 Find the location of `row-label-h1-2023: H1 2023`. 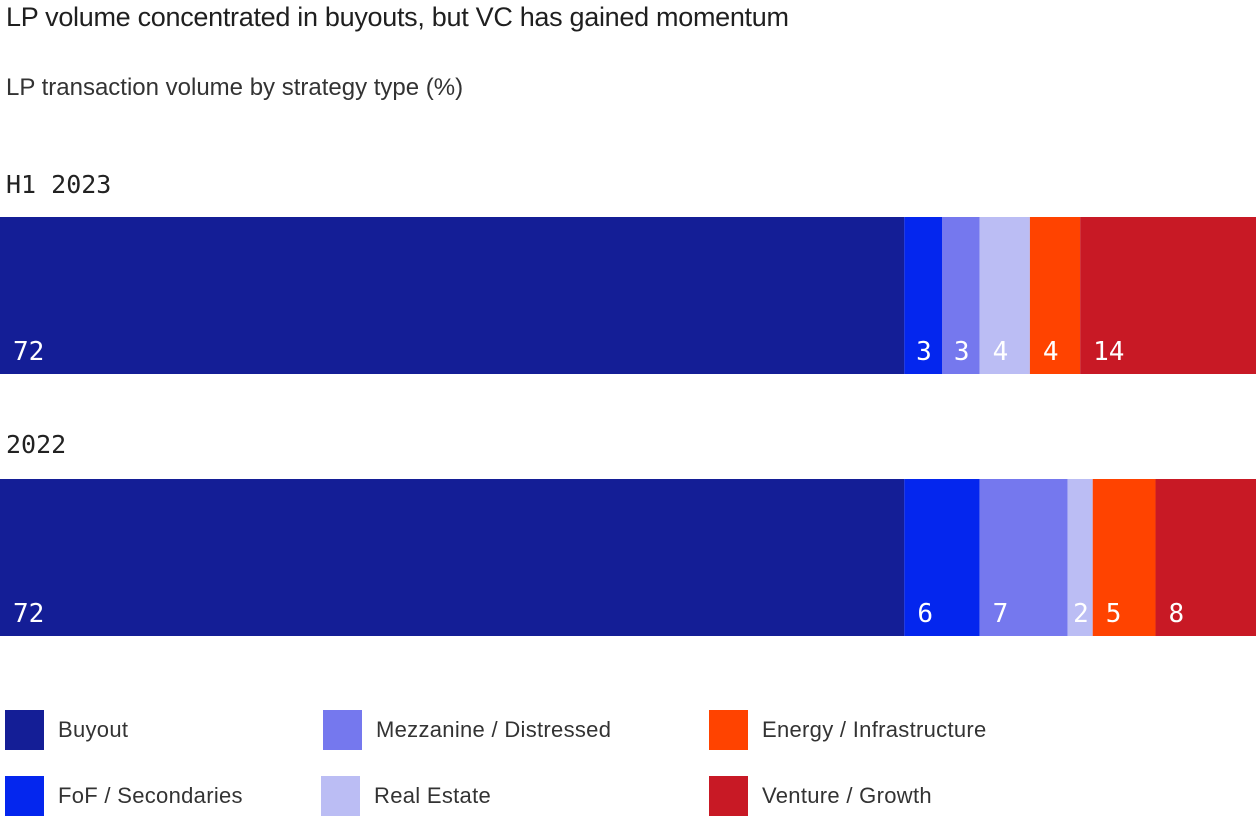

row-label-h1-2023: H1 2023 is located at coordinates (59, 184).